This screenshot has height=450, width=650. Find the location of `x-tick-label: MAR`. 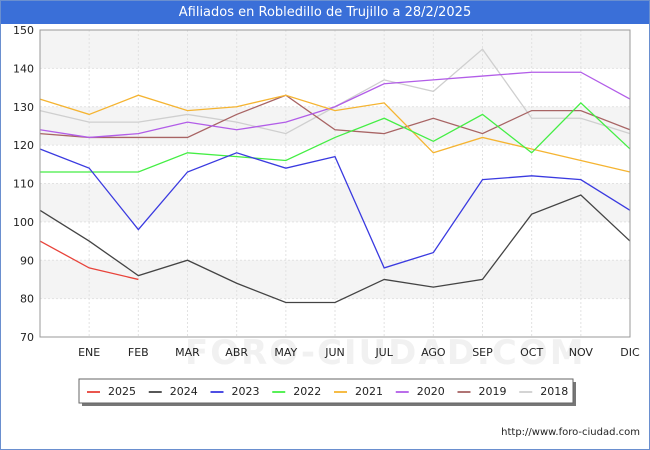

x-tick-label: MAR is located at coordinates (187, 352).